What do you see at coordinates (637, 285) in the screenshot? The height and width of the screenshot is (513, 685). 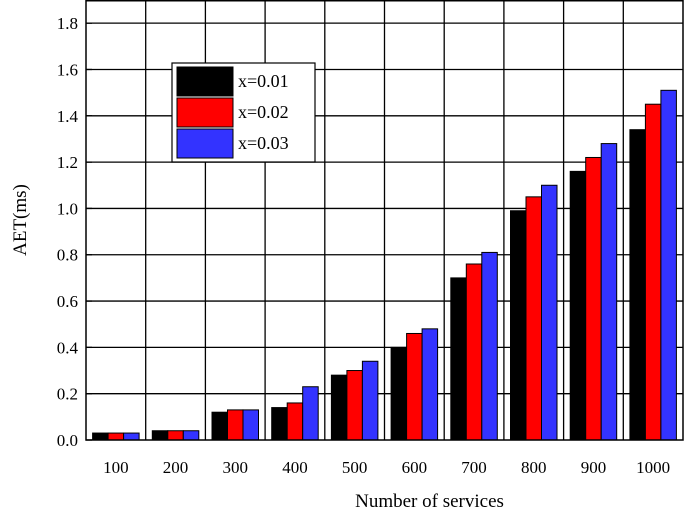 I see `bar-x=0.01-1000` at bounding box center [637, 285].